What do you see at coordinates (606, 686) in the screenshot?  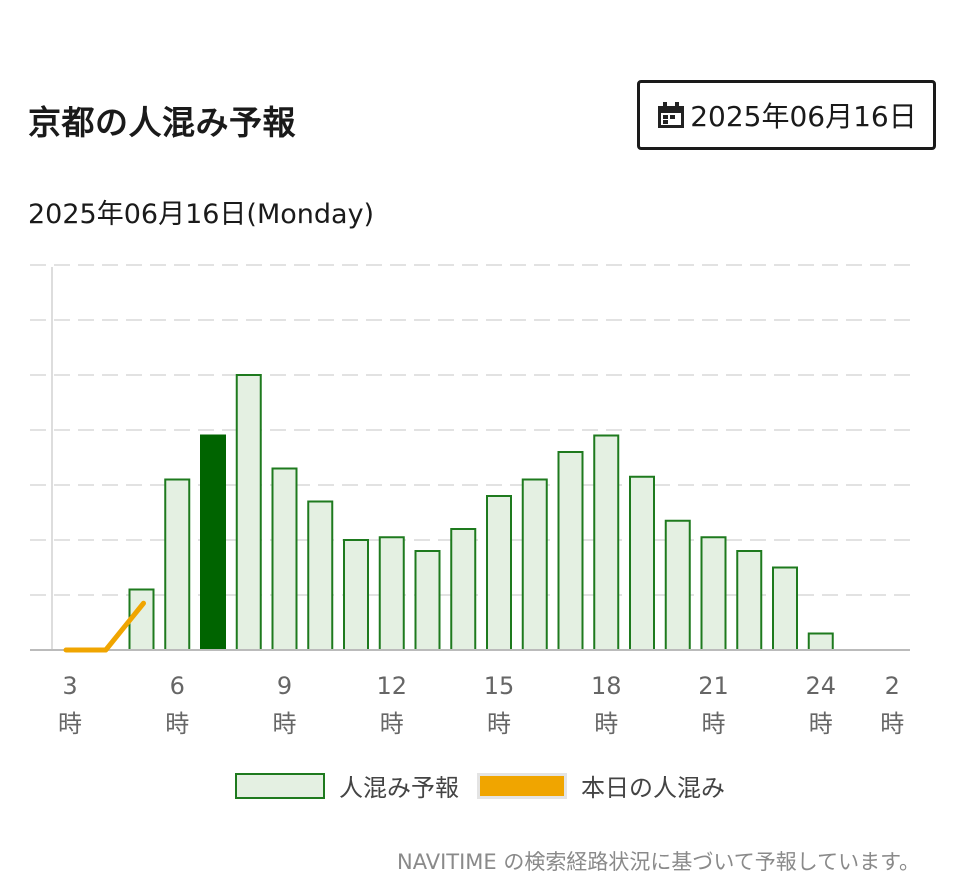 I see `x-tick-label: 18` at bounding box center [606, 686].